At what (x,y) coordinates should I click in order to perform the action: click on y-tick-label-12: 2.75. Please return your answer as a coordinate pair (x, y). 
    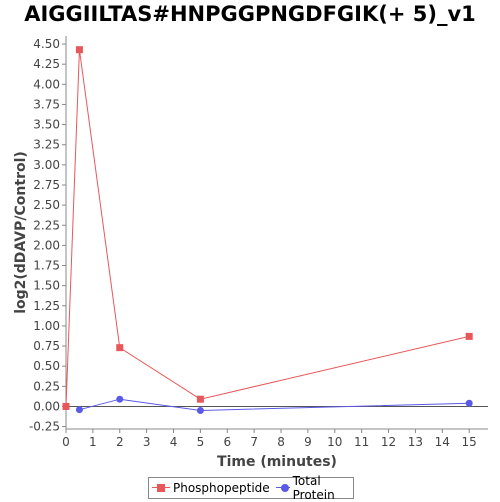
    Looking at the image, I should click on (46, 185).